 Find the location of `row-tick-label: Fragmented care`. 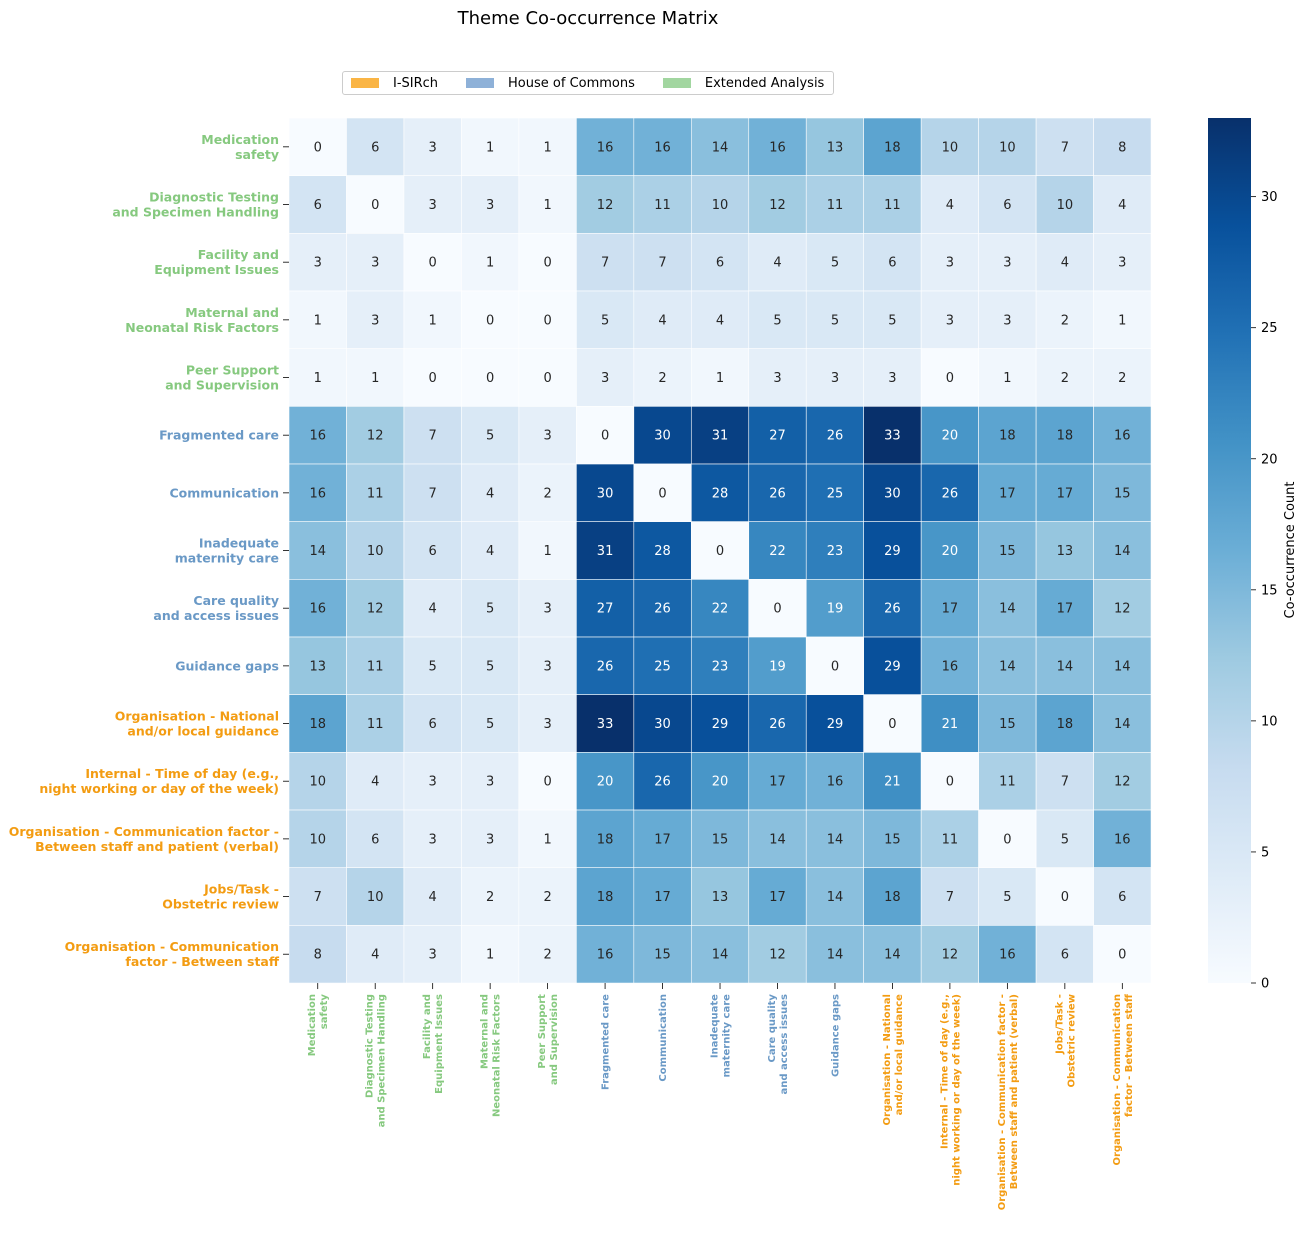

row-tick-label: Fragmented care is located at coordinates (219, 435).